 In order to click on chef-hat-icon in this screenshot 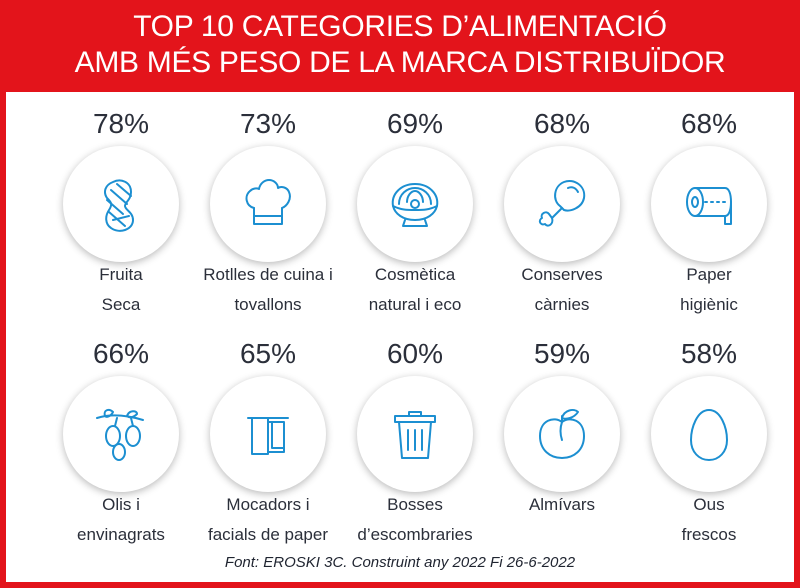, I will do `click(268, 202)`.